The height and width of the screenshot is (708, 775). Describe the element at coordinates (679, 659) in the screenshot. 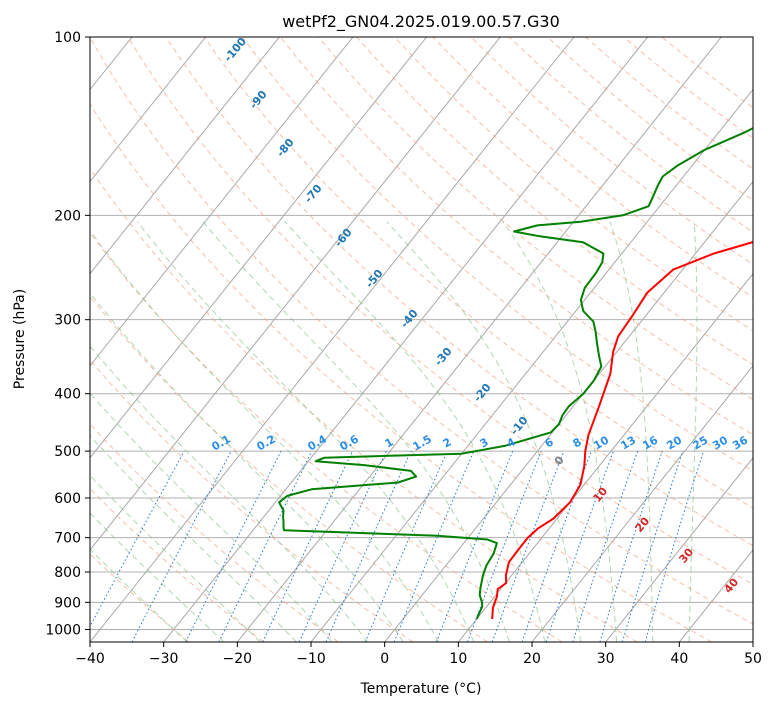

I see `x-tick-label: 40` at that location.